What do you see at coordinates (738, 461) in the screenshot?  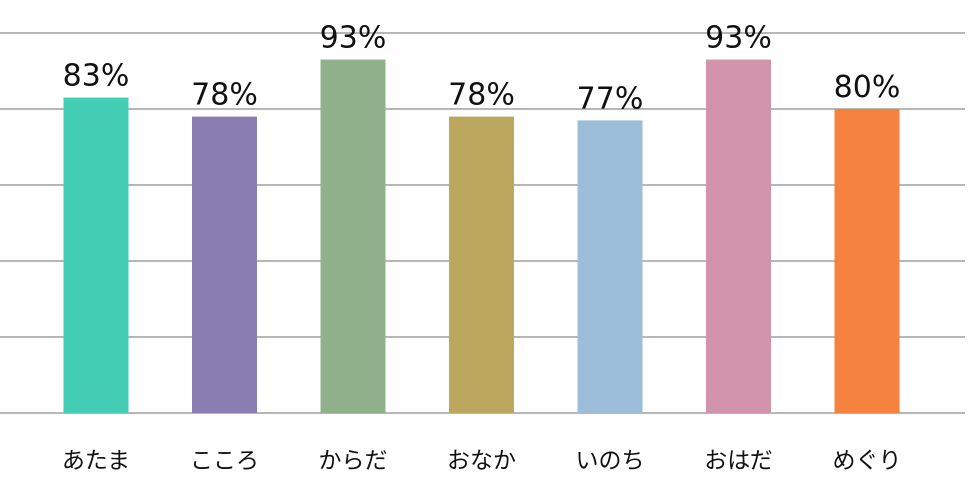 I see `category-label-6: おはだ` at bounding box center [738, 461].